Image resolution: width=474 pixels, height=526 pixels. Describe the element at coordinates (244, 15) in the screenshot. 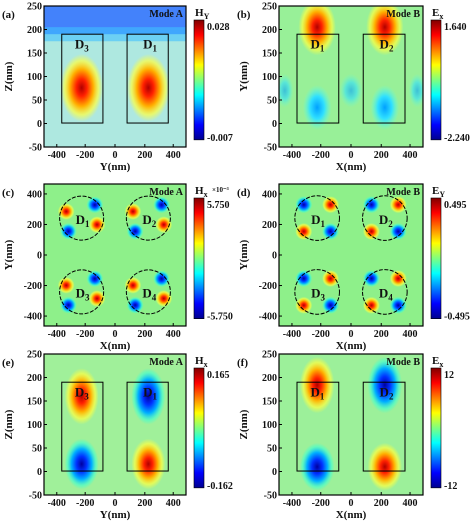

I see `panel-tag: (b)` at that location.